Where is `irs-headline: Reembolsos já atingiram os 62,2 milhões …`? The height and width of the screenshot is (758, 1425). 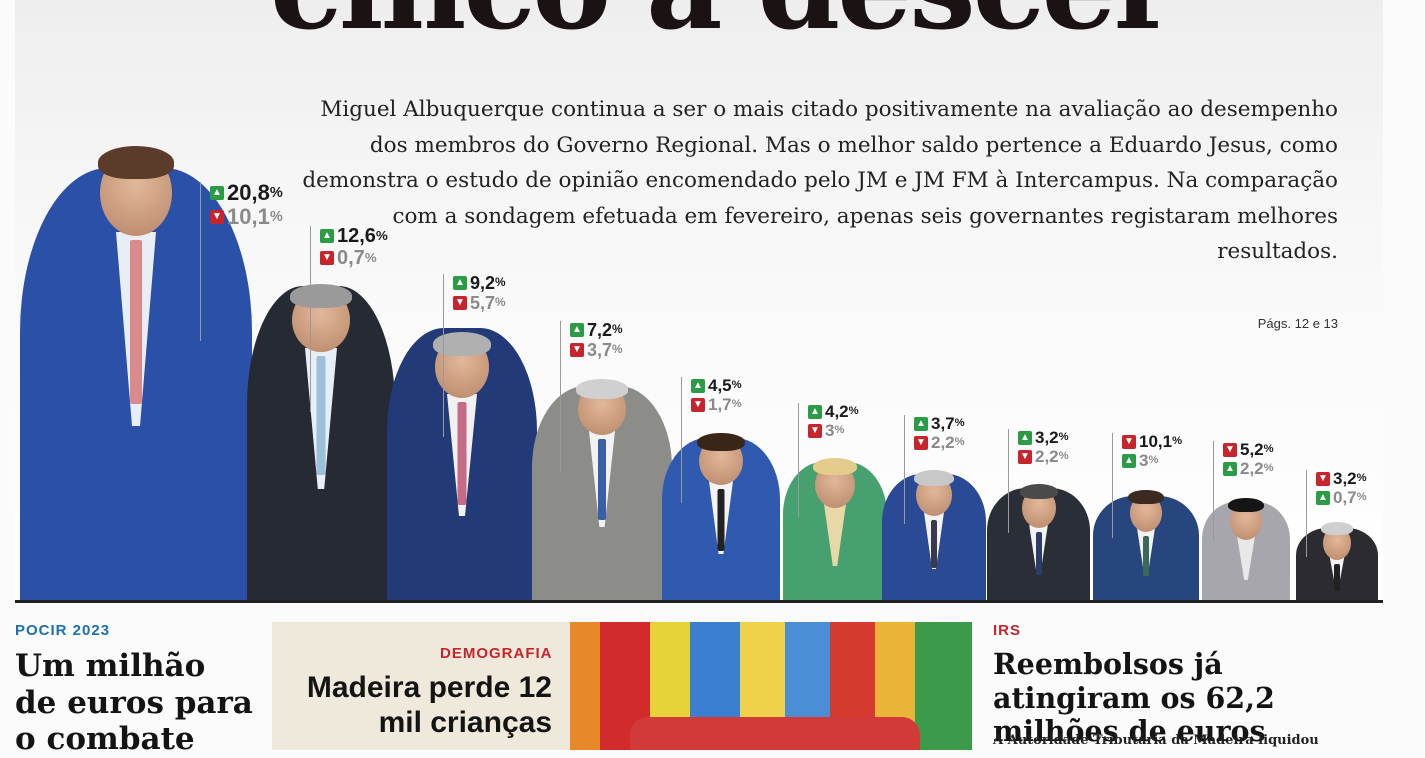 irs-headline: Reembolsos já atingiram os 62,2 milhões … is located at coordinates (1134, 698).